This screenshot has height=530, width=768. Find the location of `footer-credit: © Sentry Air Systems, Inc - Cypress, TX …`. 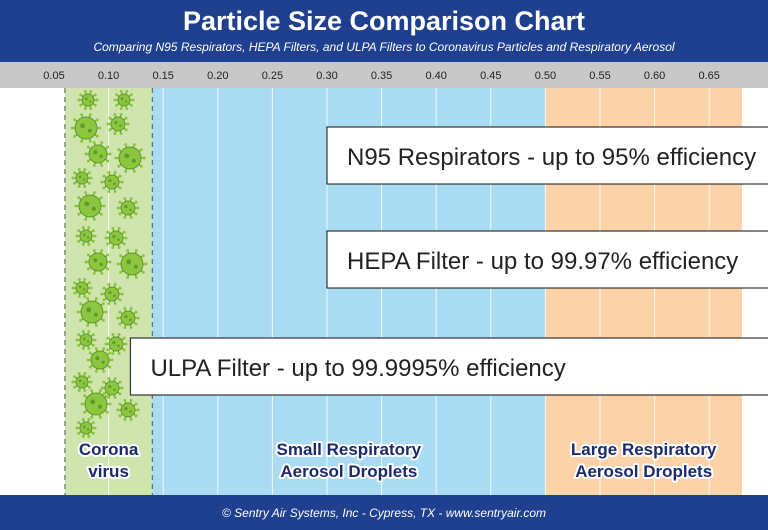

footer-credit: © Sentry Air Systems, Inc - Cypress, TX … is located at coordinates (384, 513).